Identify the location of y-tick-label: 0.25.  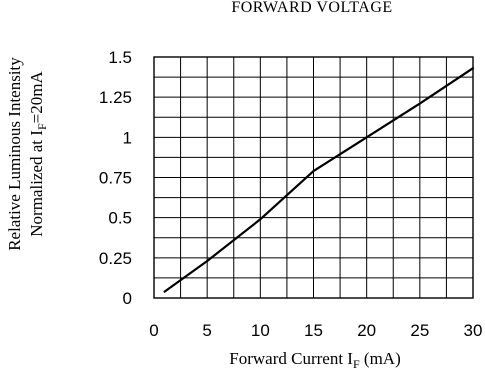
(115, 258).